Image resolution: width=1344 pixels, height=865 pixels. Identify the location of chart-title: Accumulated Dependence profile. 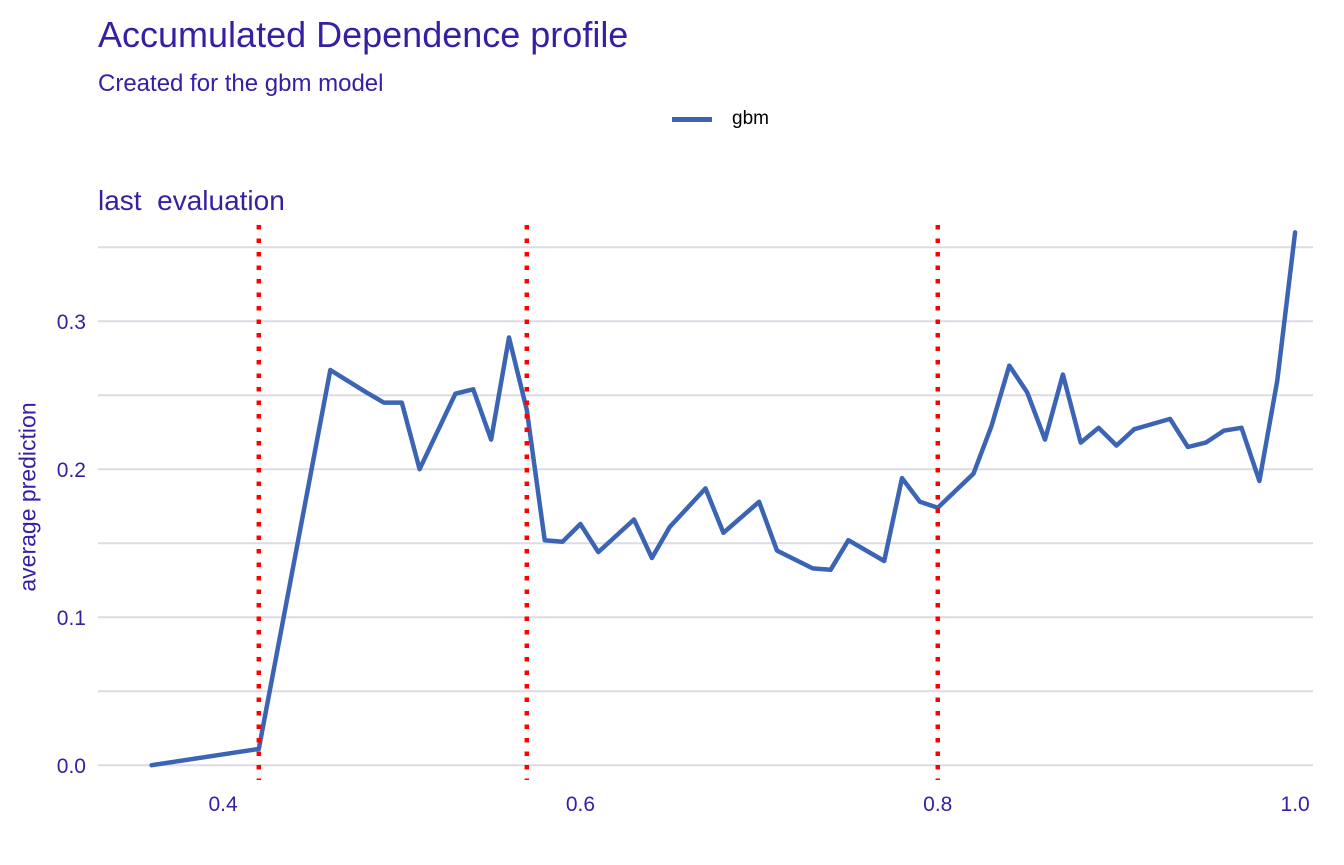
(363, 34).